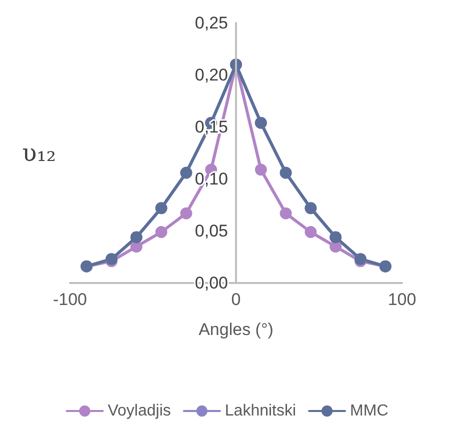  I want to click on x-tick-label: 0, so click(236, 299).